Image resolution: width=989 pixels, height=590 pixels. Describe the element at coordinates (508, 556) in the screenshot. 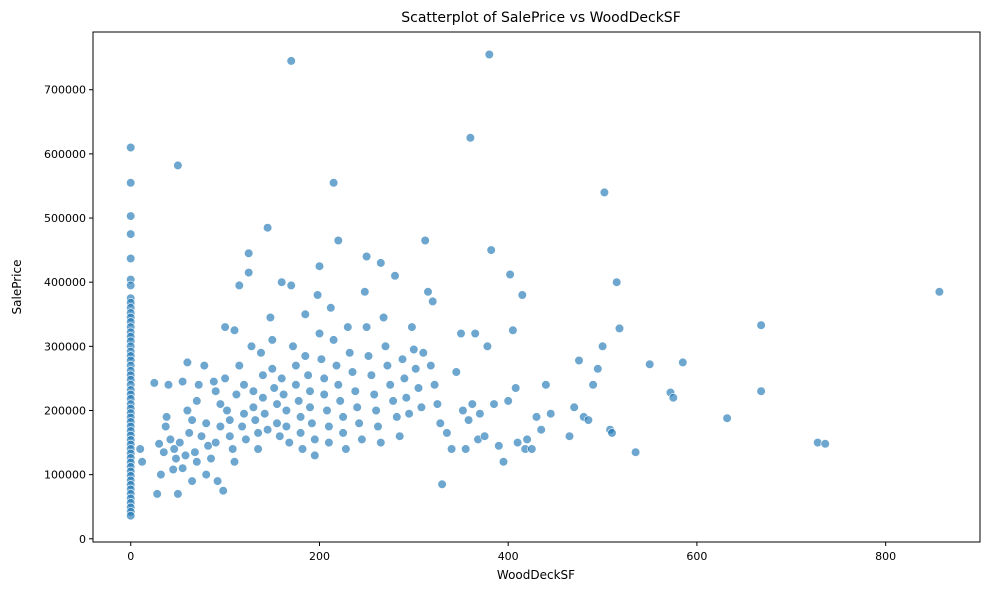

I see `x-tick-label: 400` at that location.